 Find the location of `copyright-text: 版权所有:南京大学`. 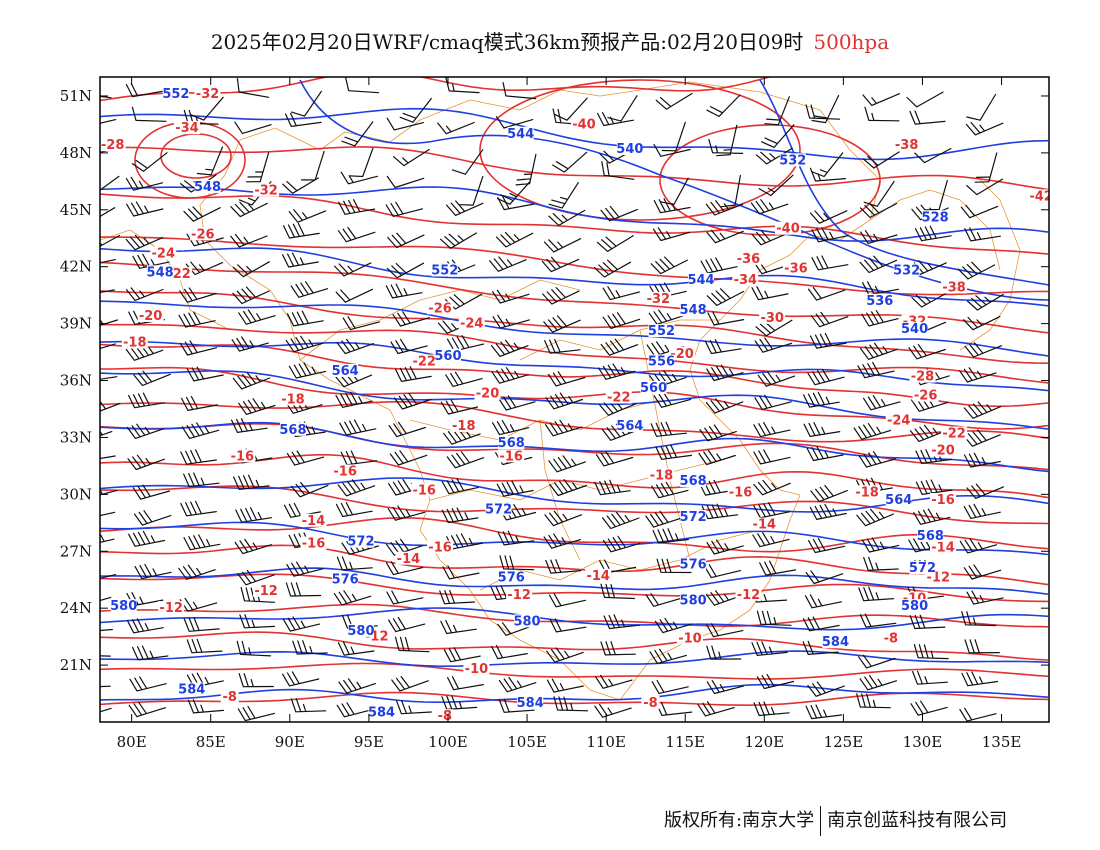

copyright-text: 版权所有:南京大学 is located at coordinates (739, 820).